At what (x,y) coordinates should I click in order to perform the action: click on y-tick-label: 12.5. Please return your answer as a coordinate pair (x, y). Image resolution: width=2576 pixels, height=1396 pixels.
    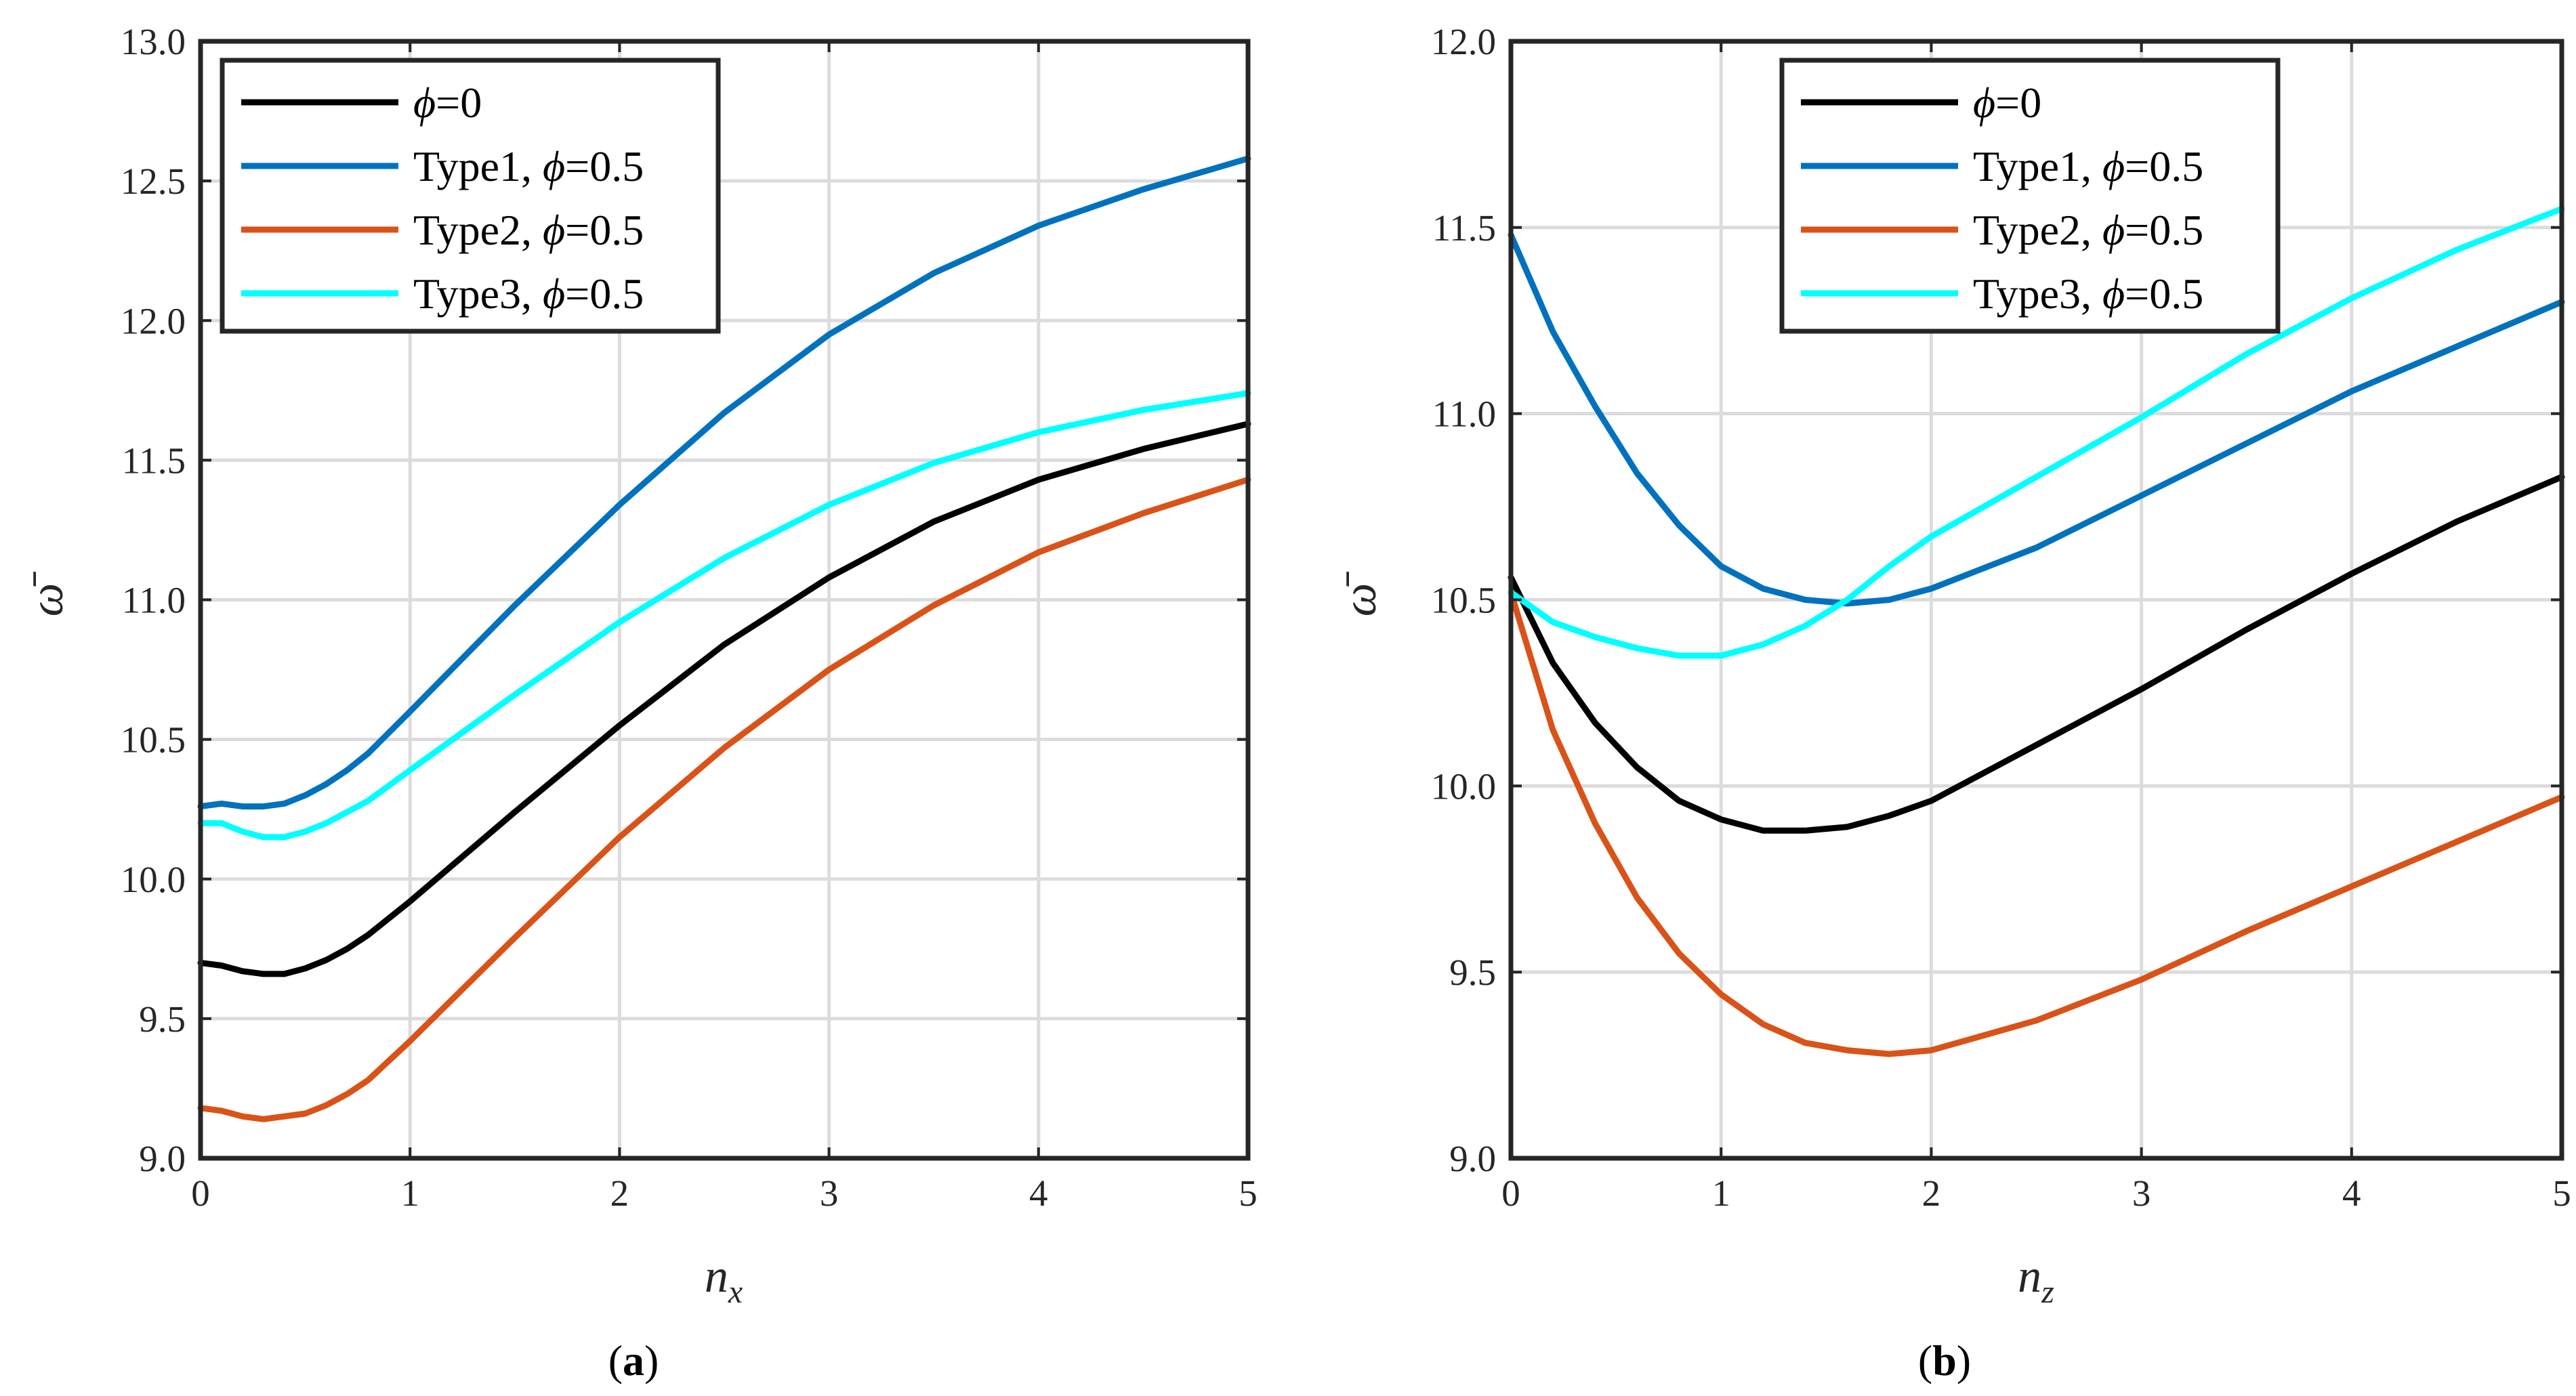
    Looking at the image, I should click on (153, 181).